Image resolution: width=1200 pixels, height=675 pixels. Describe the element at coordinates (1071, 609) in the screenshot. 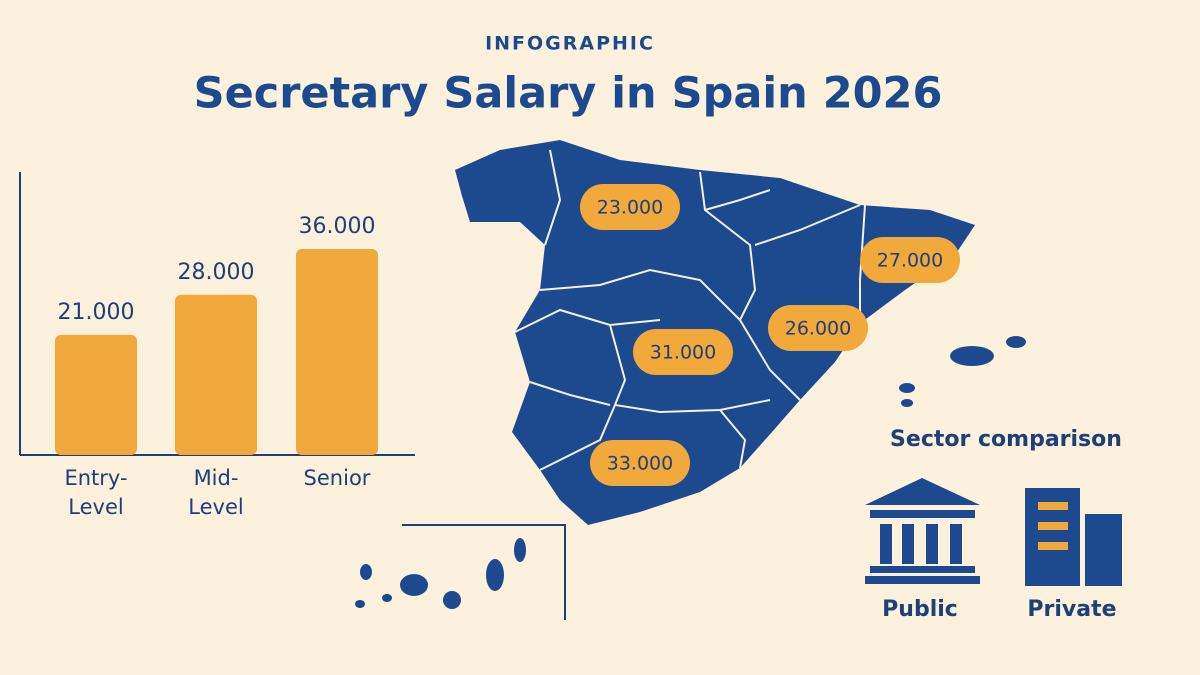

I see `sector-label: Private` at that location.